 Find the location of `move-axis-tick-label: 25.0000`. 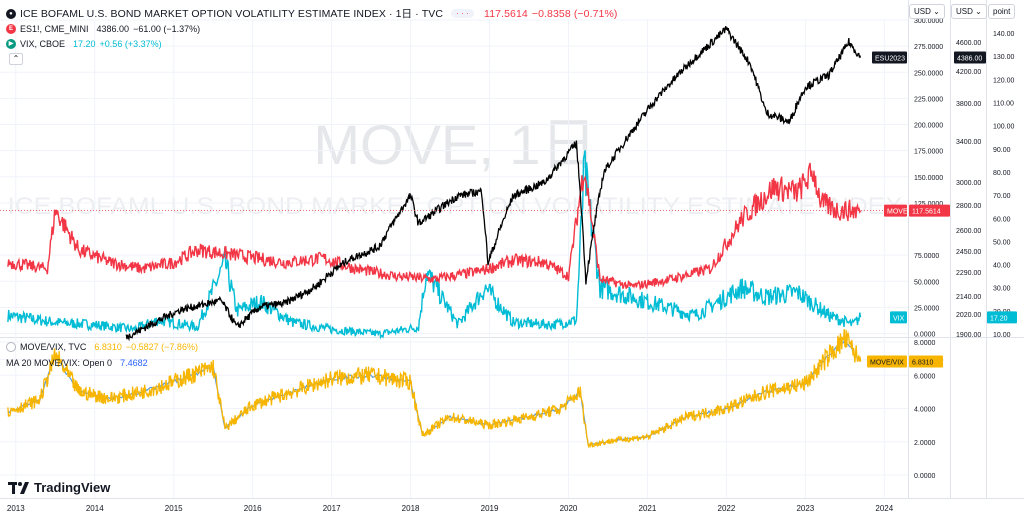

move-axis-tick-label: 25.0000 is located at coordinates (926, 308).